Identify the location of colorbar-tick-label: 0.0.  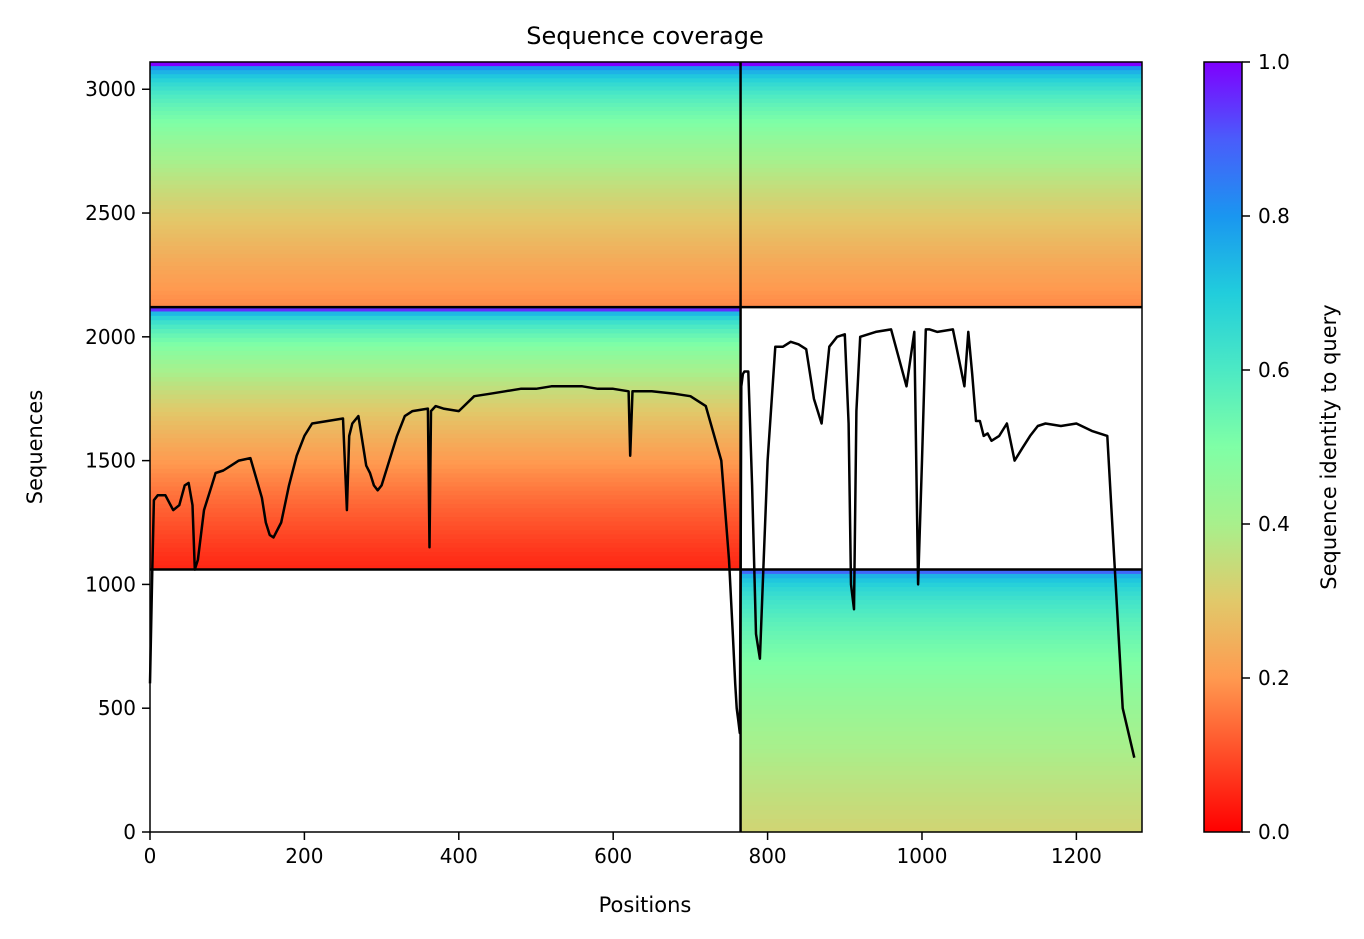
(1274, 832).